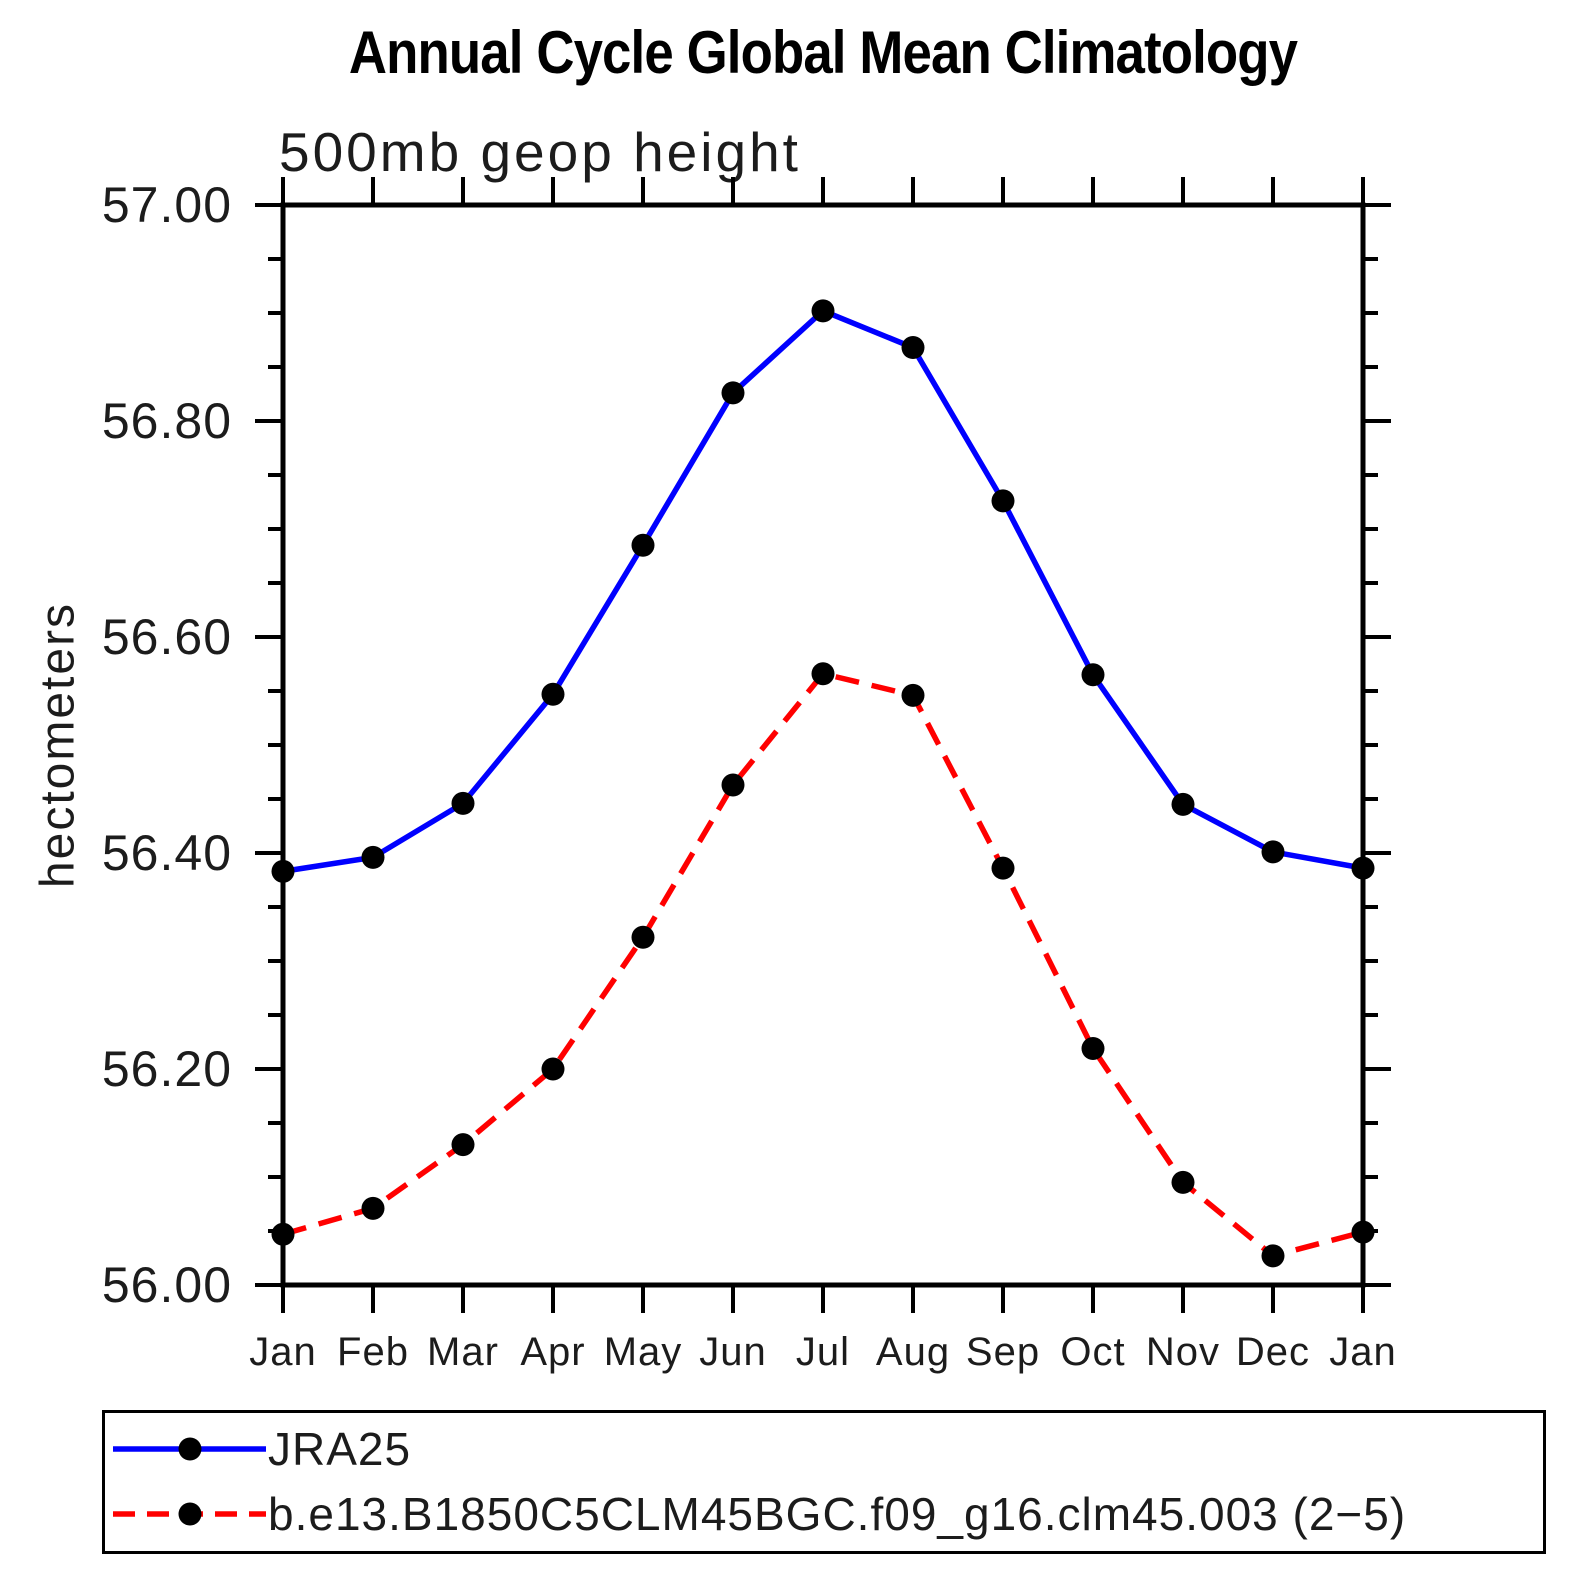  I want to click on svg-text: Apr, so click(552, 1352).